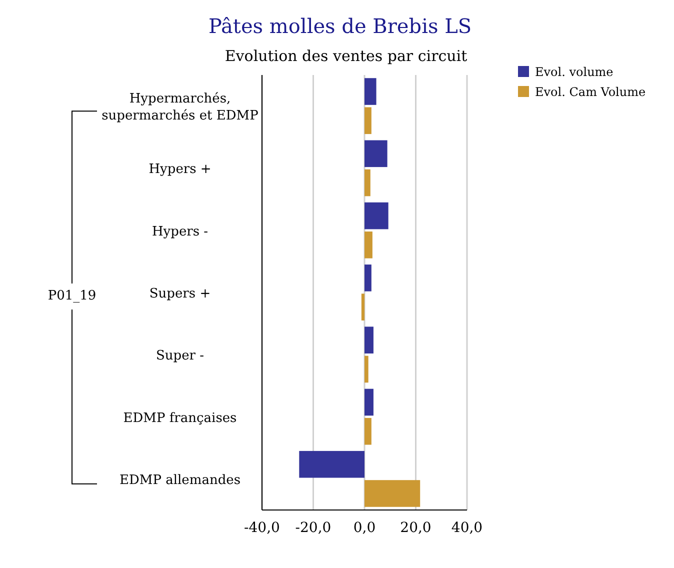  Describe the element at coordinates (346, 56) in the screenshot. I see `chart-subtitle: Evolution des ventes par circuit` at that location.